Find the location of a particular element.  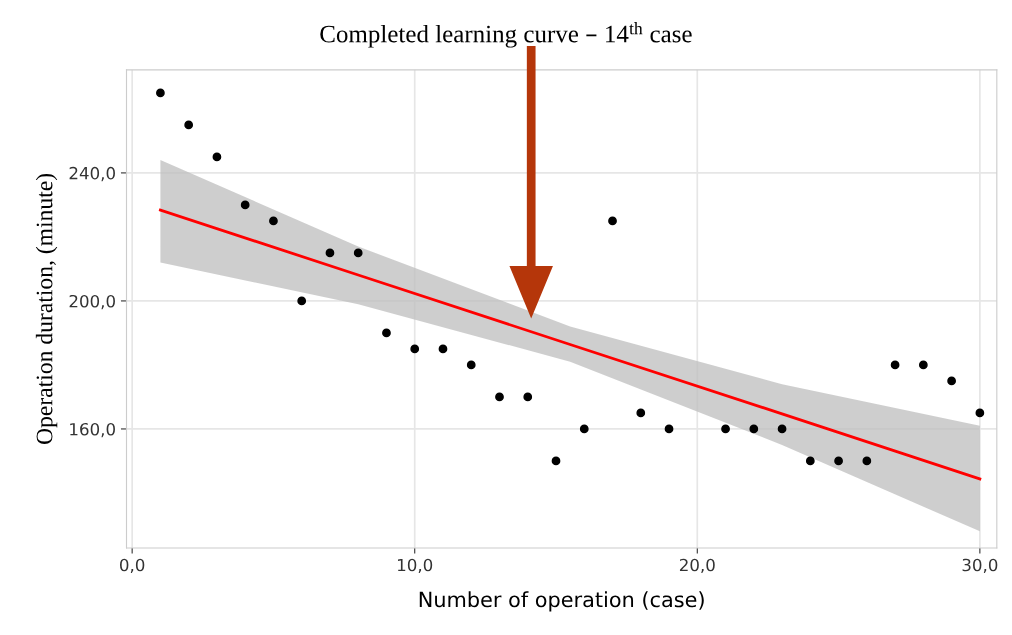

y-tick-label: 160,0 is located at coordinates (92, 430).